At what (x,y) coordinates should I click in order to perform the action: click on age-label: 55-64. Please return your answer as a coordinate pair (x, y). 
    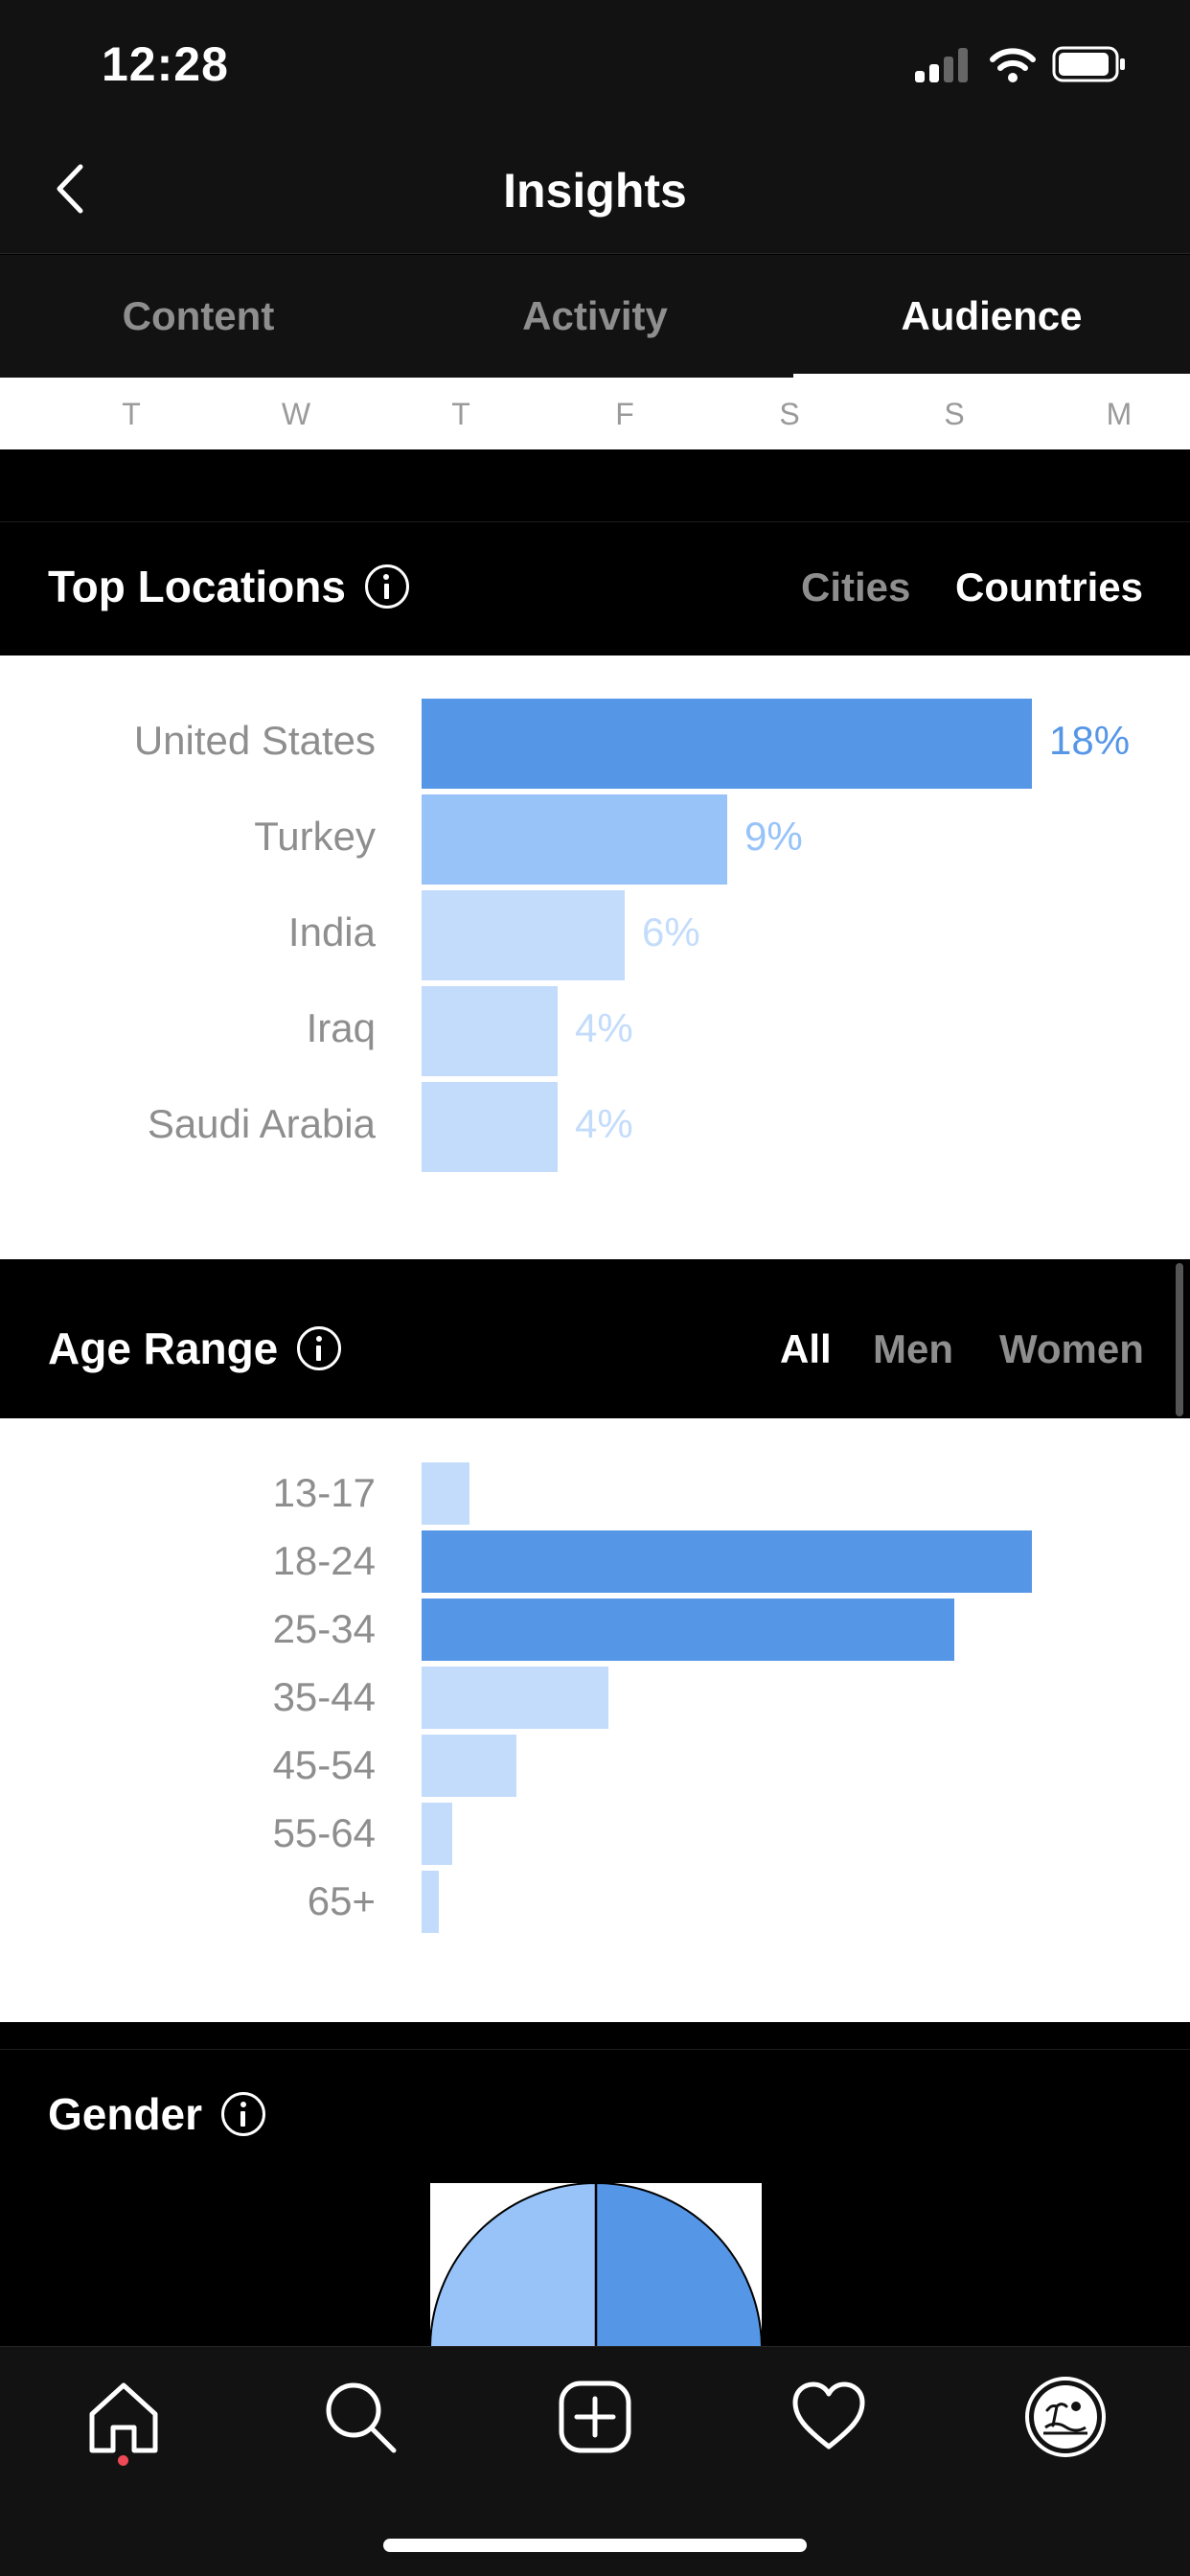
    Looking at the image, I should click on (324, 1832).